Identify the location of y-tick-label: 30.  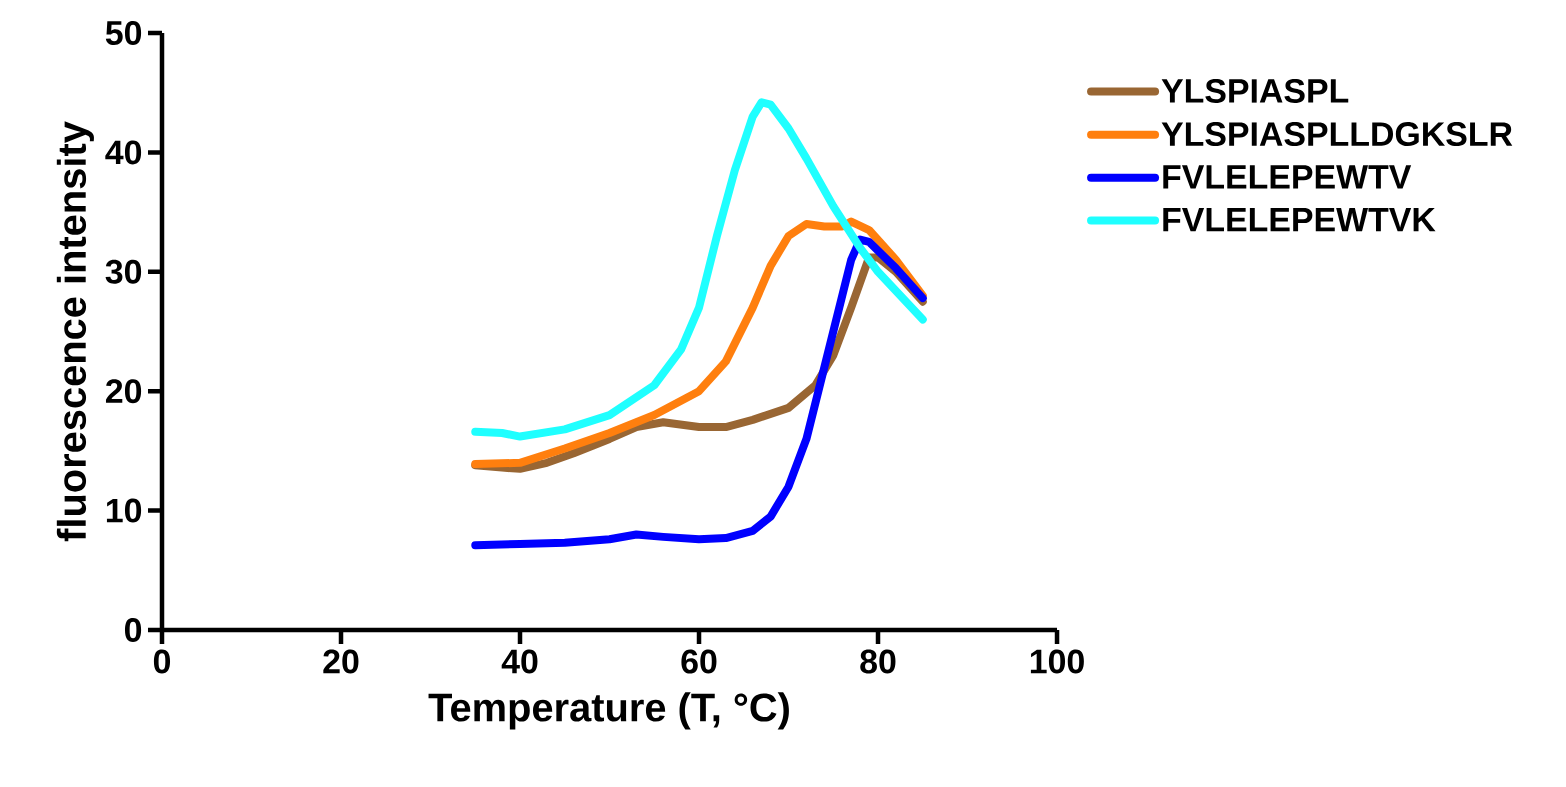
(123, 271).